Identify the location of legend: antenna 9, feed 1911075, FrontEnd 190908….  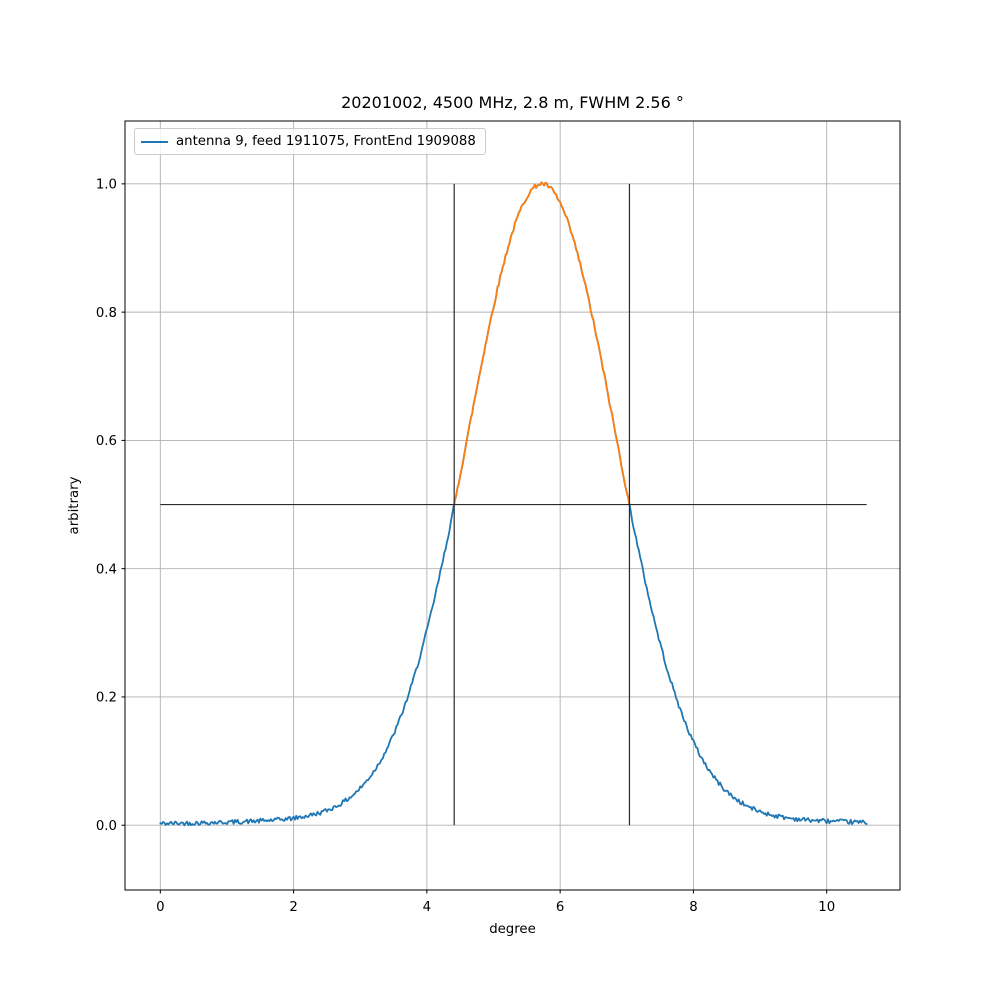
(310, 141).